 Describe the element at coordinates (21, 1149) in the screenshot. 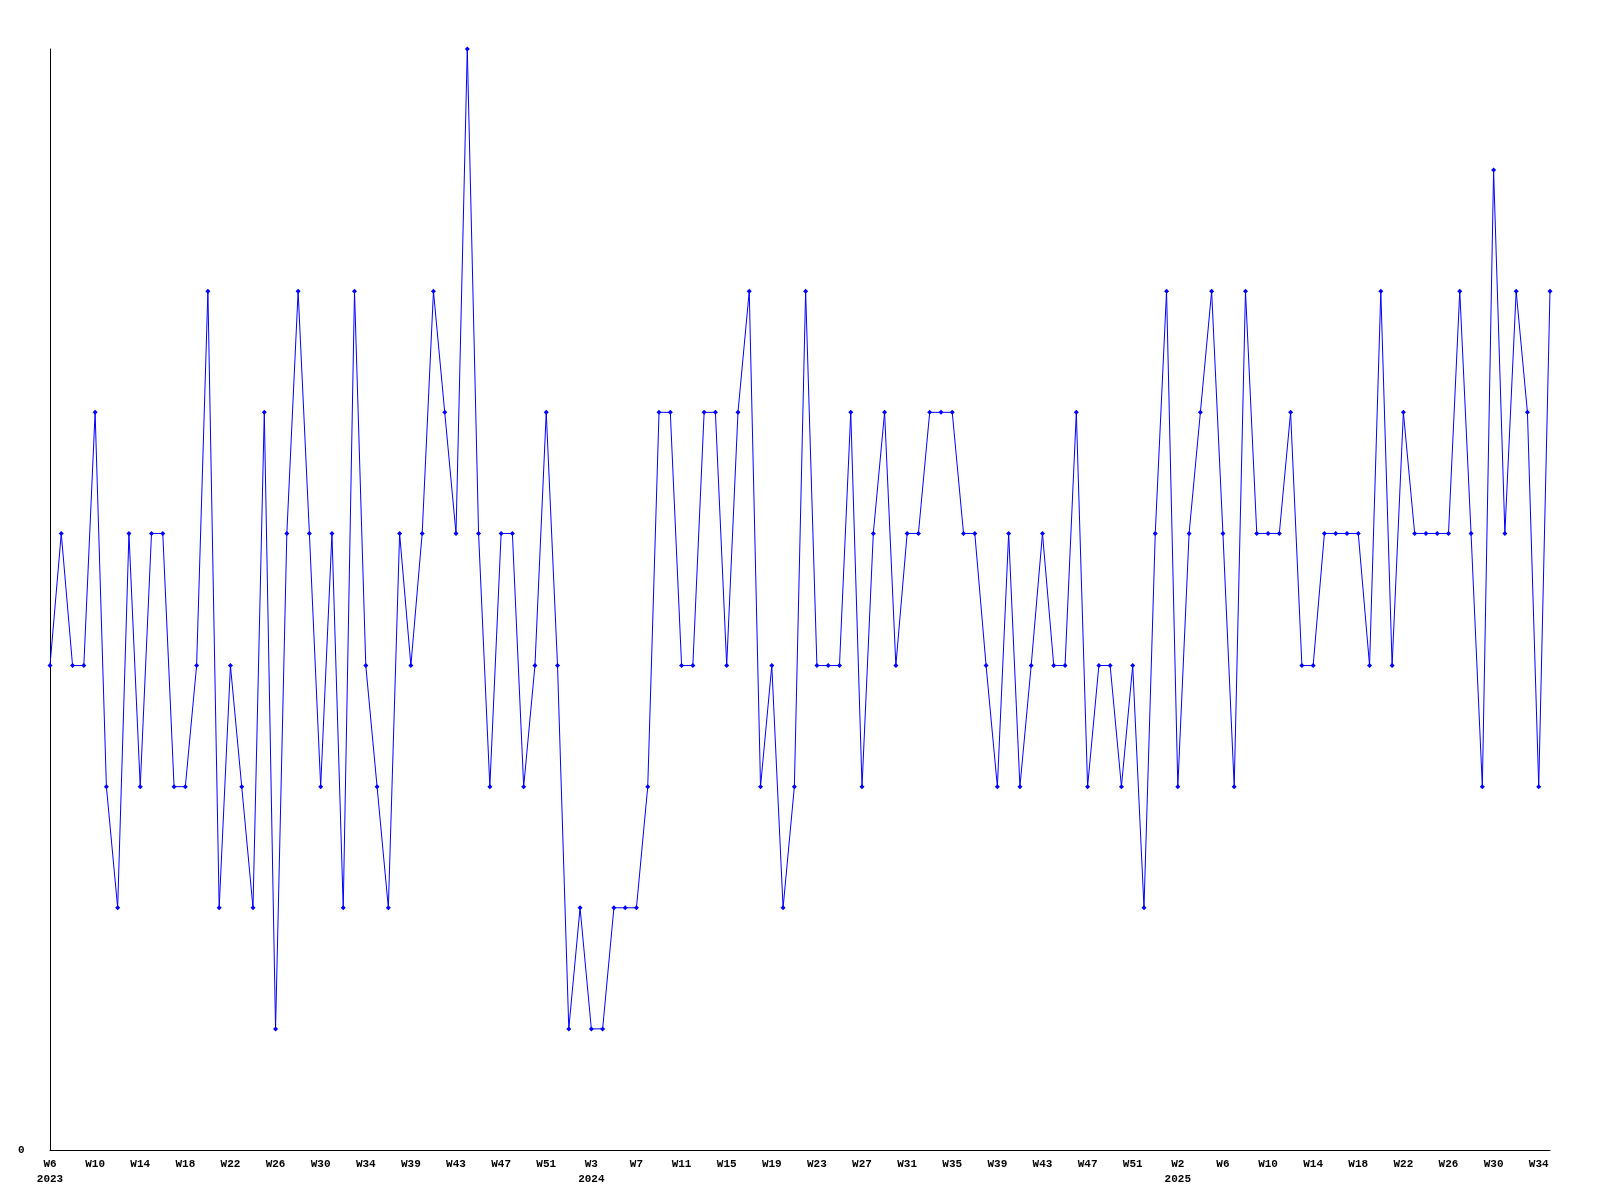

I see `text: 0` at that location.